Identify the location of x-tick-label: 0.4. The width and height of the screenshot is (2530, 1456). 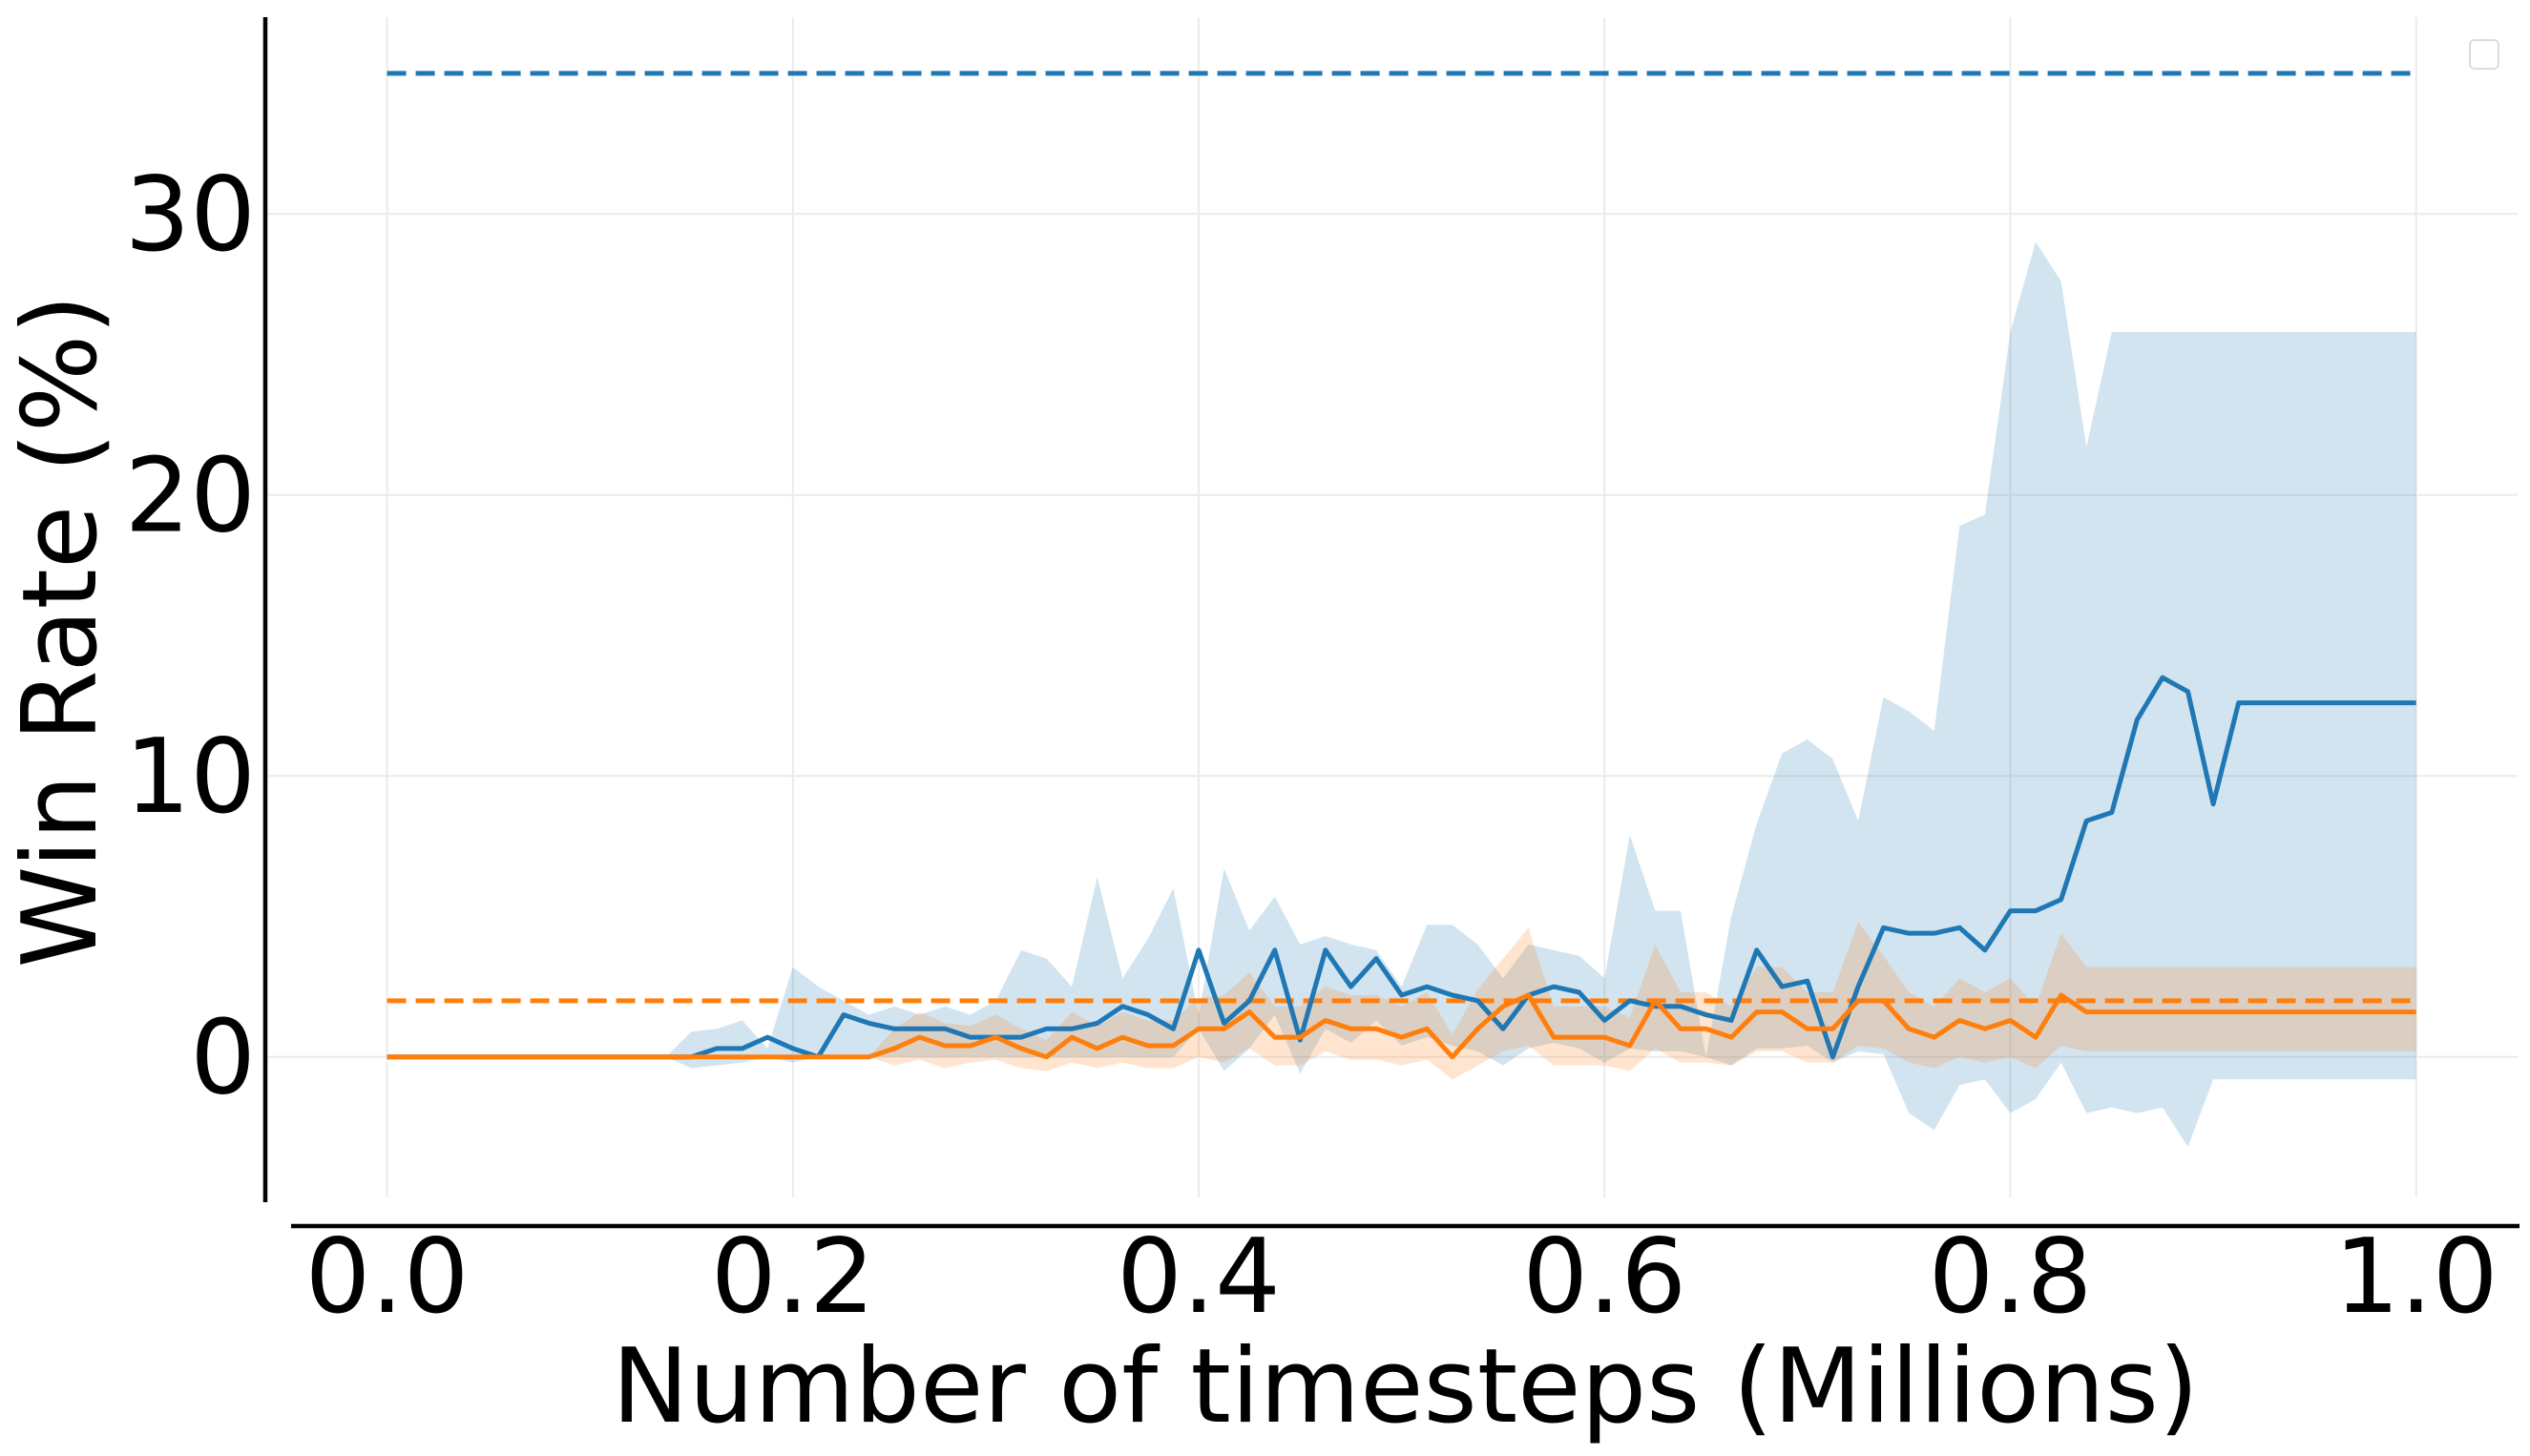
(1199, 1277).